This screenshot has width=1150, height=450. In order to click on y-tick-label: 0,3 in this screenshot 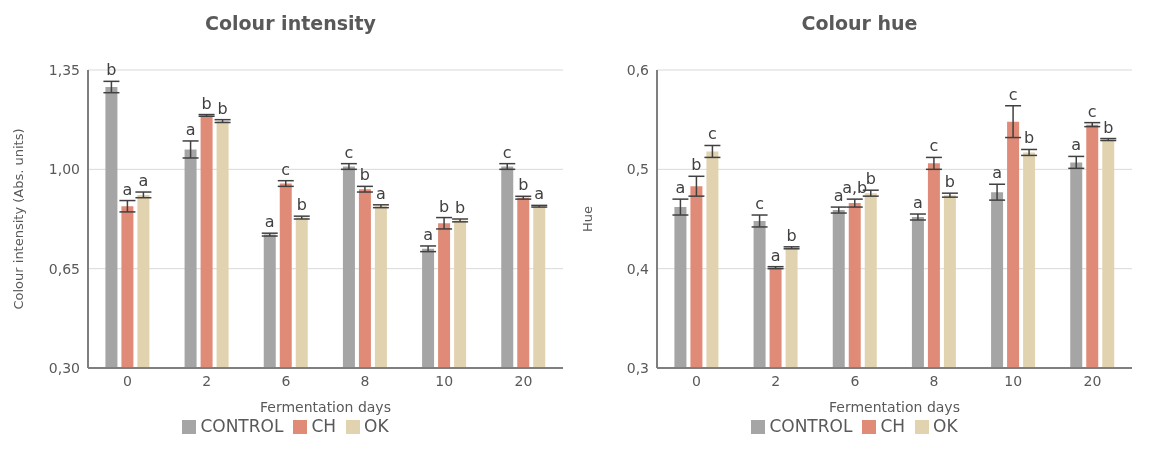, I will do `click(637, 367)`.